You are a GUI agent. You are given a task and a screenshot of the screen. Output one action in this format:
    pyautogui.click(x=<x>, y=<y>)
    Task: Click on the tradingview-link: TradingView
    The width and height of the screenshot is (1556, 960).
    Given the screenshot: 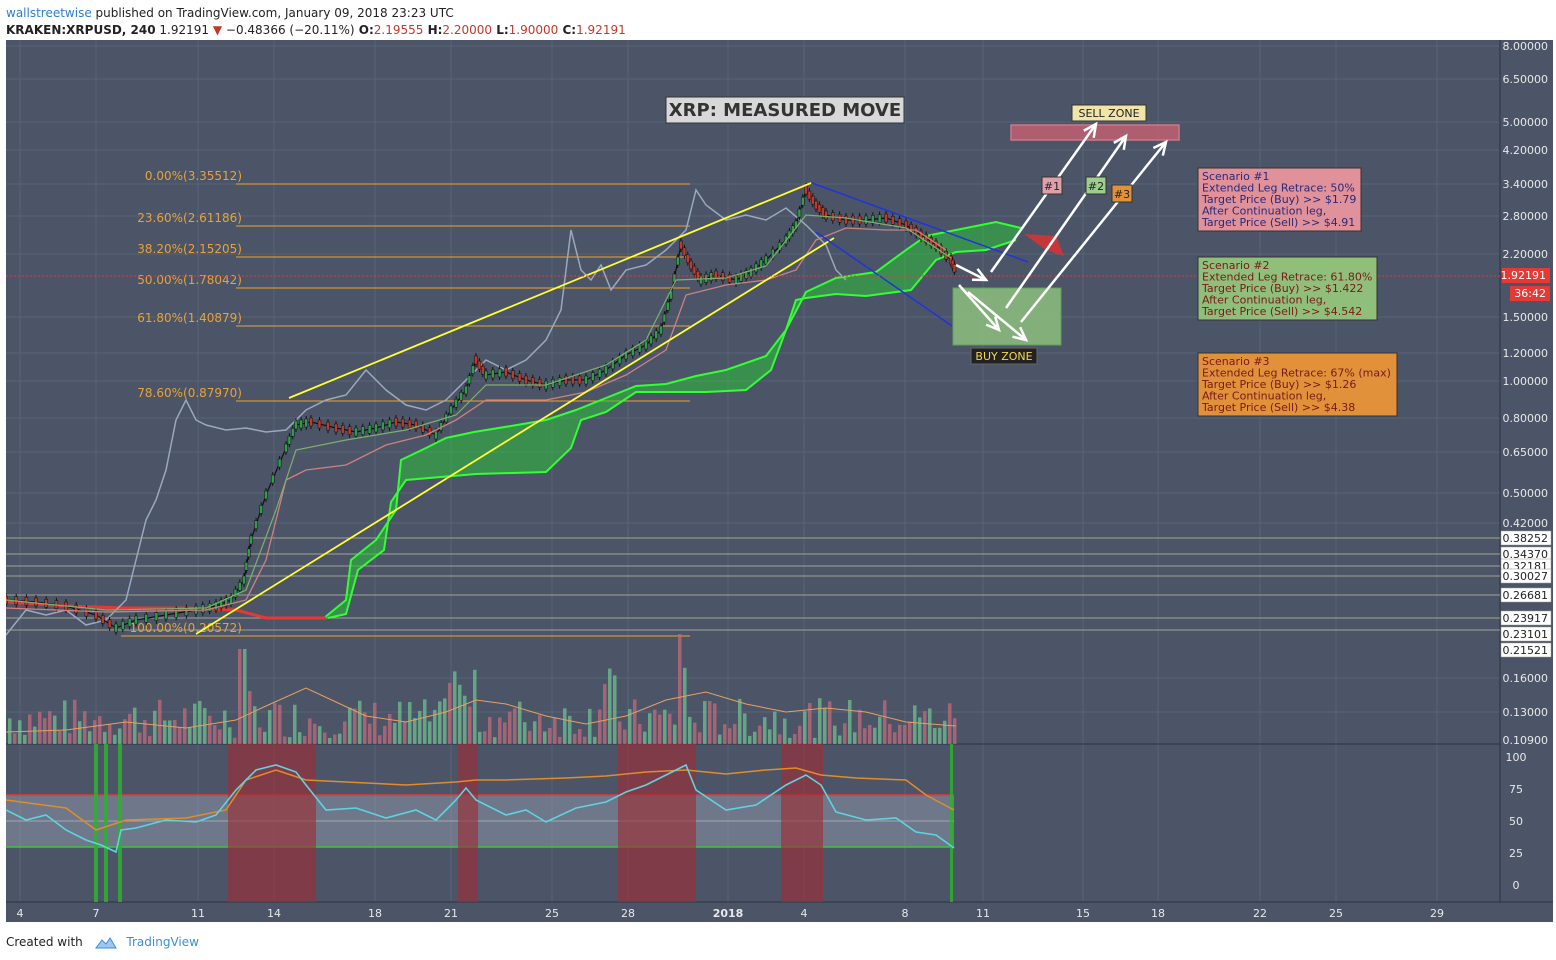 What is the action you would take?
    pyautogui.click(x=162, y=942)
    